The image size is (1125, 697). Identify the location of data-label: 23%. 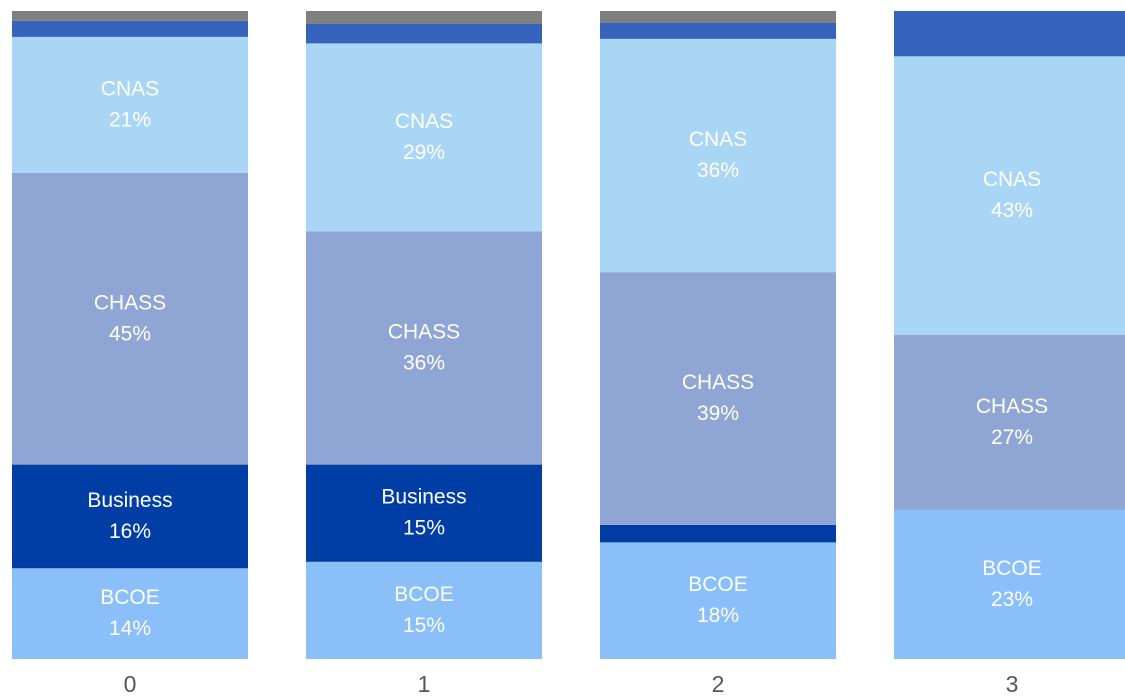
(1012, 599).